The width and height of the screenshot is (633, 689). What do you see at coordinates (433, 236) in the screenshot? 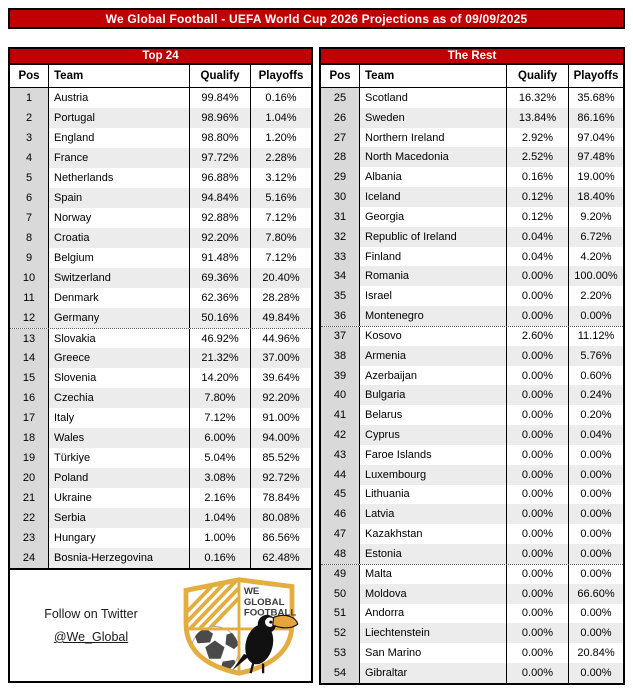
I see `team-cell: Republic of Ireland` at bounding box center [433, 236].